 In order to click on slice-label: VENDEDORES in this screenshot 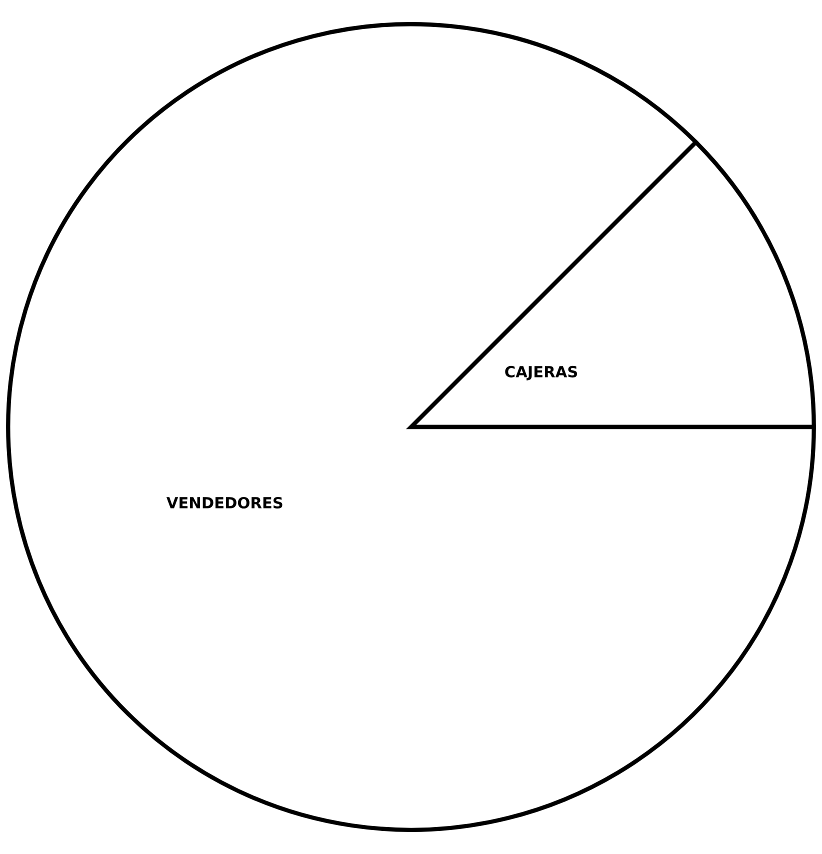, I will do `click(224, 502)`.